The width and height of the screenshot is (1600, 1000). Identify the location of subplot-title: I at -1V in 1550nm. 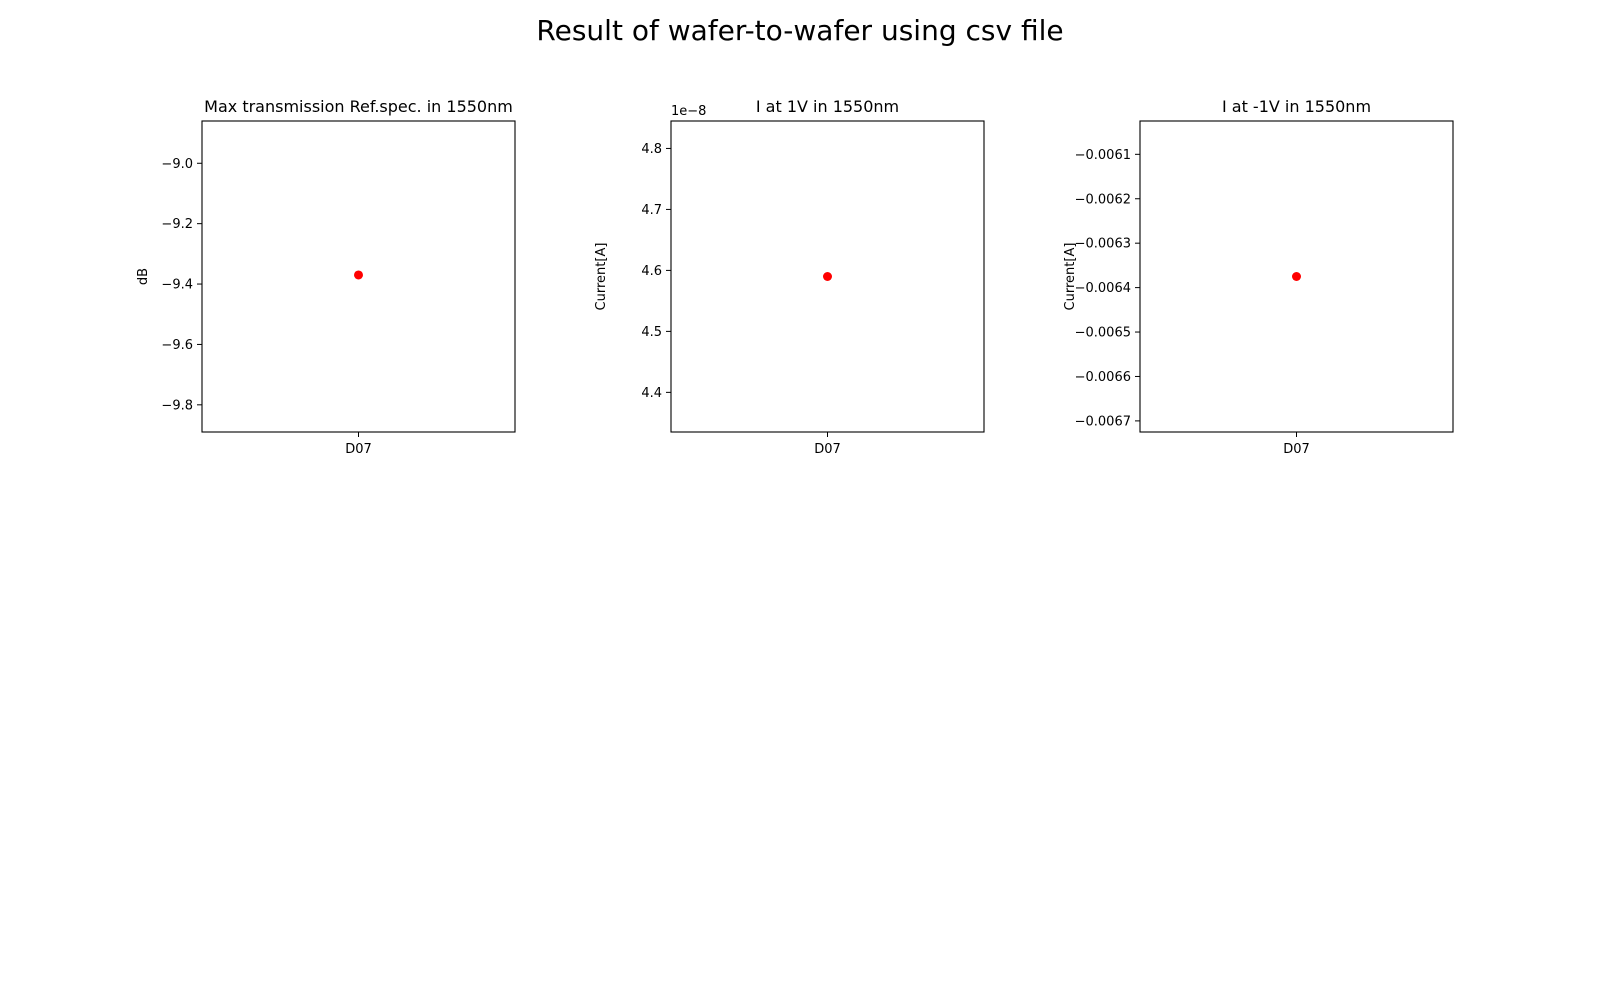
(1296, 106).